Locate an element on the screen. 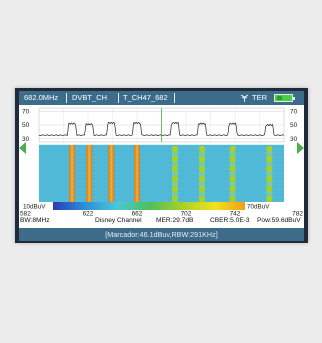 This screenshot has width=322, height=343. service-name: Disney Channel is located at coordinates (118, 220).